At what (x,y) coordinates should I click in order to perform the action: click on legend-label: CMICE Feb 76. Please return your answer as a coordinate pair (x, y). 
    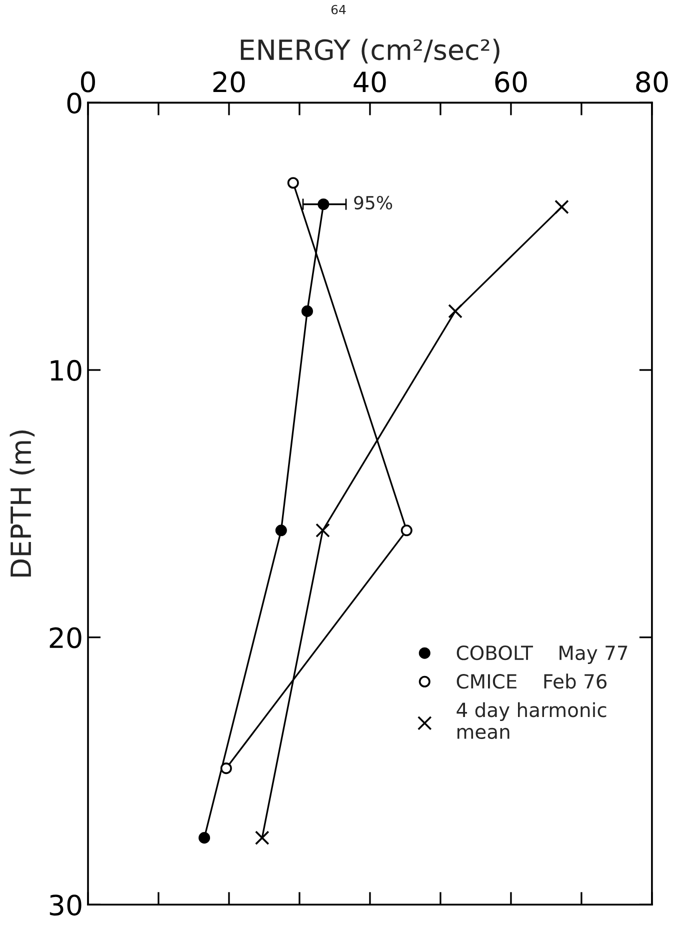
    Looking at the image, I should click on (531, 681).